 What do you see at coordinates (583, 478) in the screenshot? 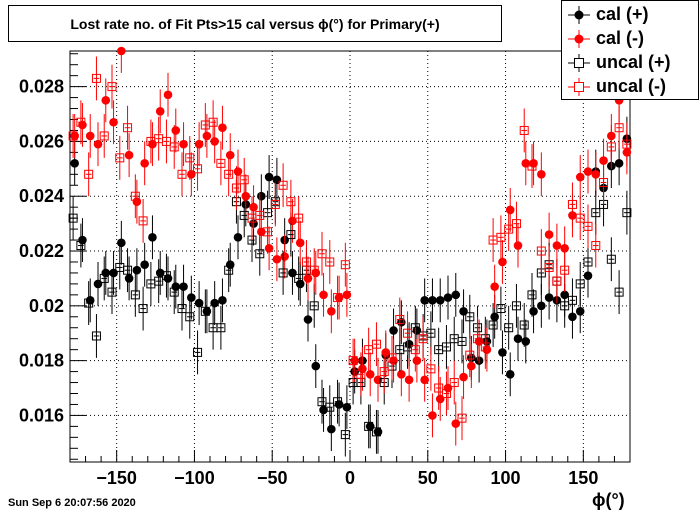
I see `x-tick-label: 150` at bounding box center [583, 478].